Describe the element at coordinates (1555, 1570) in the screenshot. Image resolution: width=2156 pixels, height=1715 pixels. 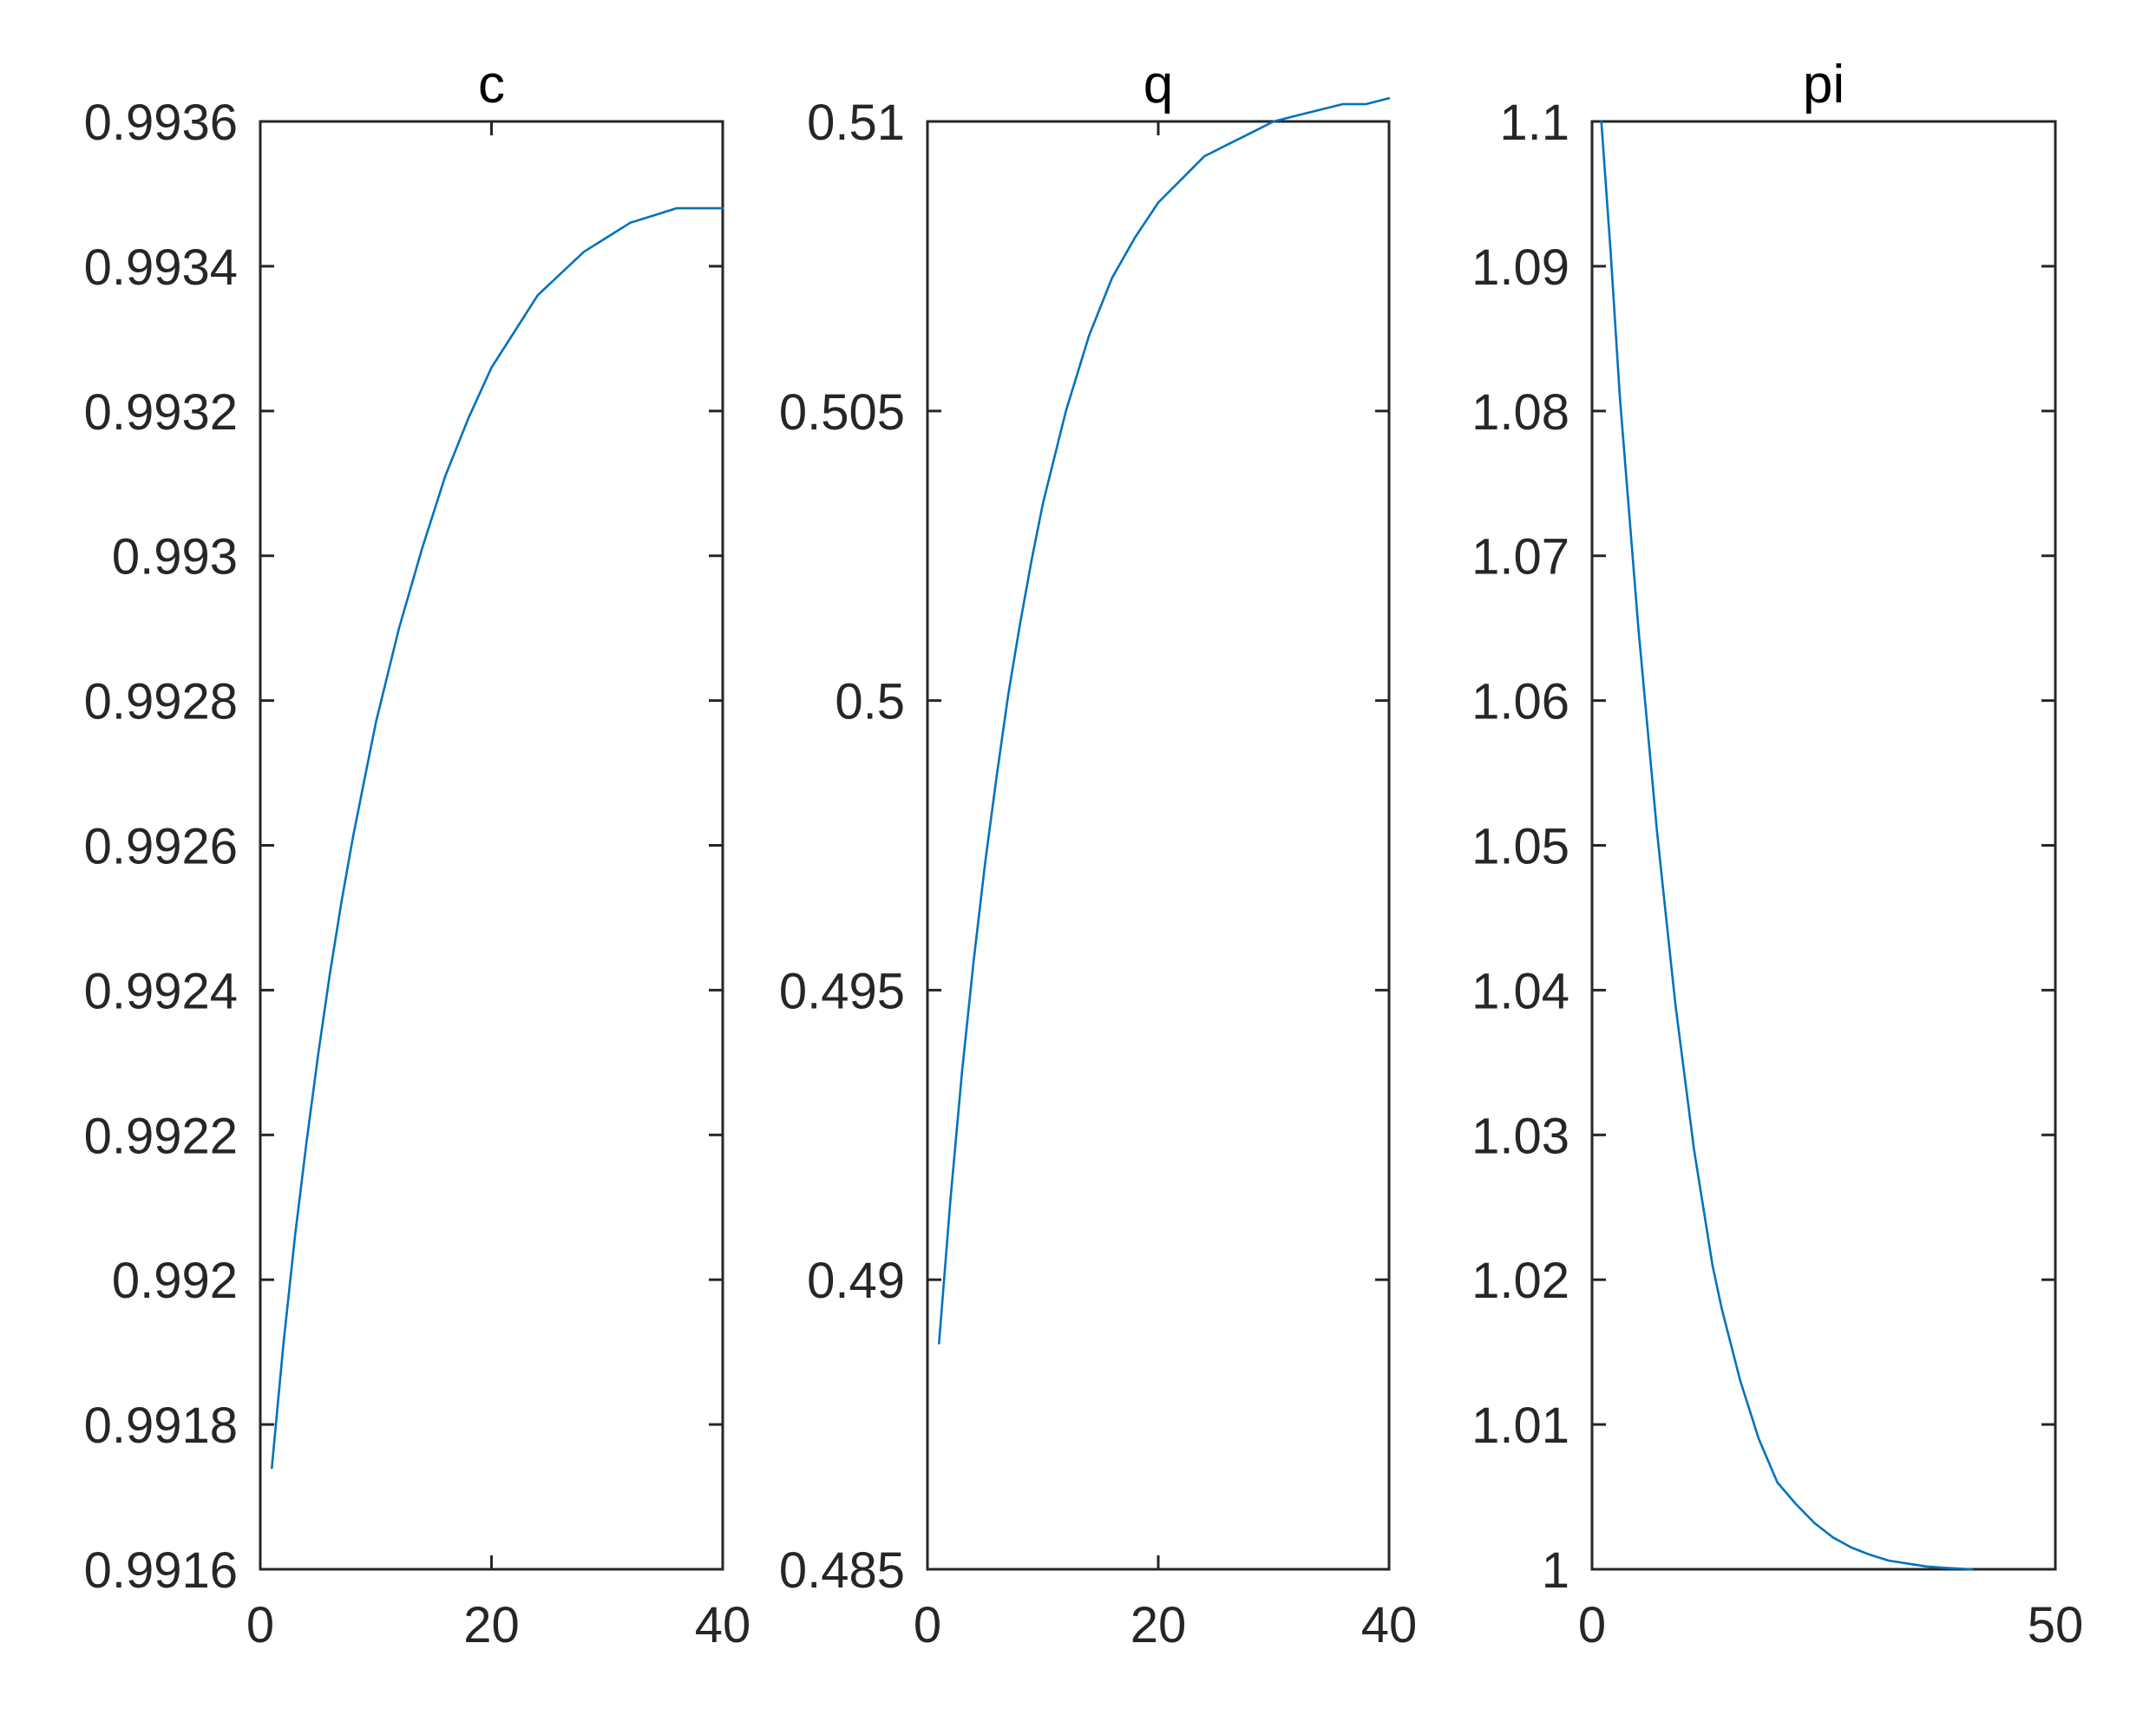
I see `y-tick-label: 1` at that location.